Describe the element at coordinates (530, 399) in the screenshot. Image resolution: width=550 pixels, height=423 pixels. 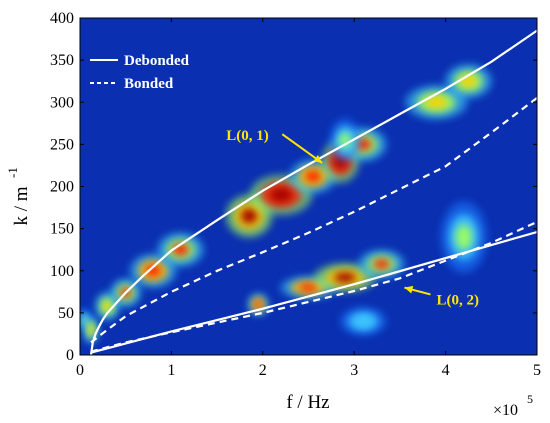
I see `x-multiplier-exponent: 5` at that location.